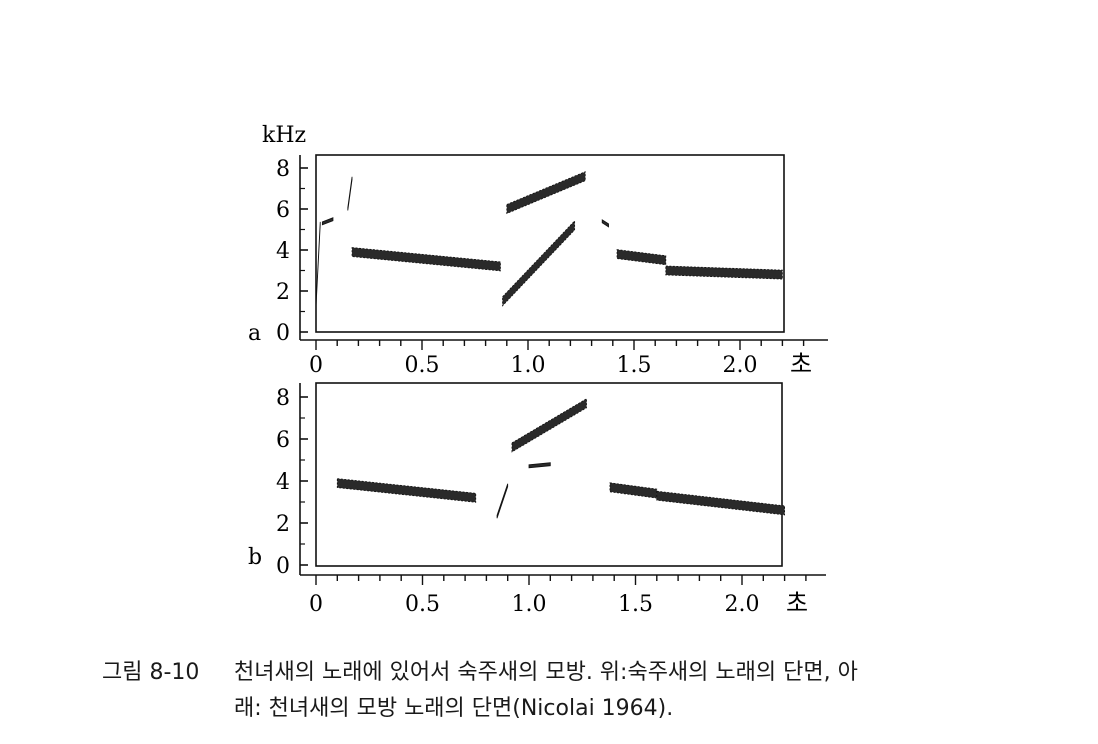  What do you see at coordinates (254, 333) in the screenshot?
I see `panel-a-letter: a` at bounding box center [254, 333].